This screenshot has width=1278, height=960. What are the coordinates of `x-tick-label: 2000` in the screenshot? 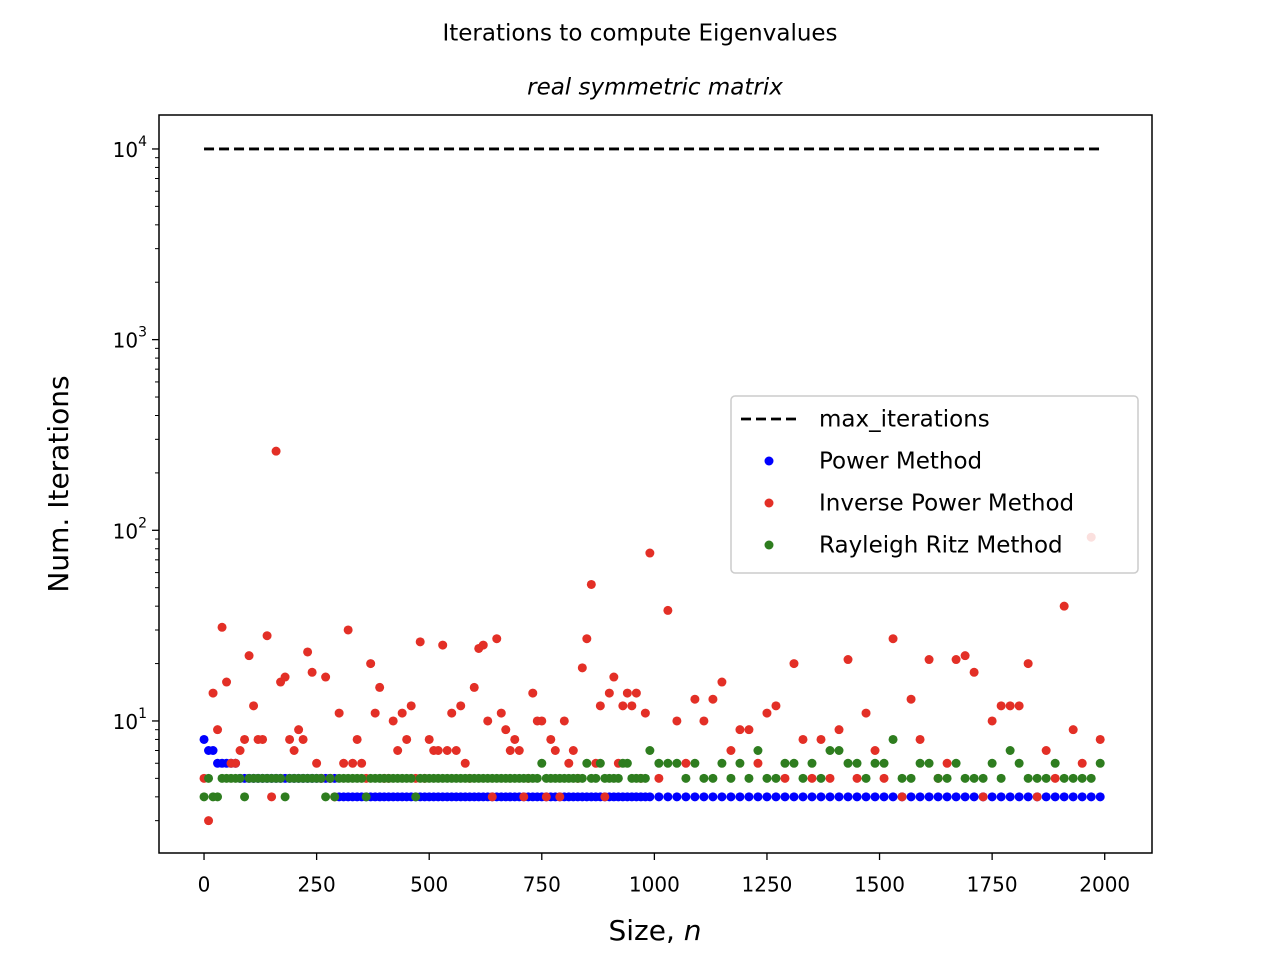 It's located at (1104, 885).